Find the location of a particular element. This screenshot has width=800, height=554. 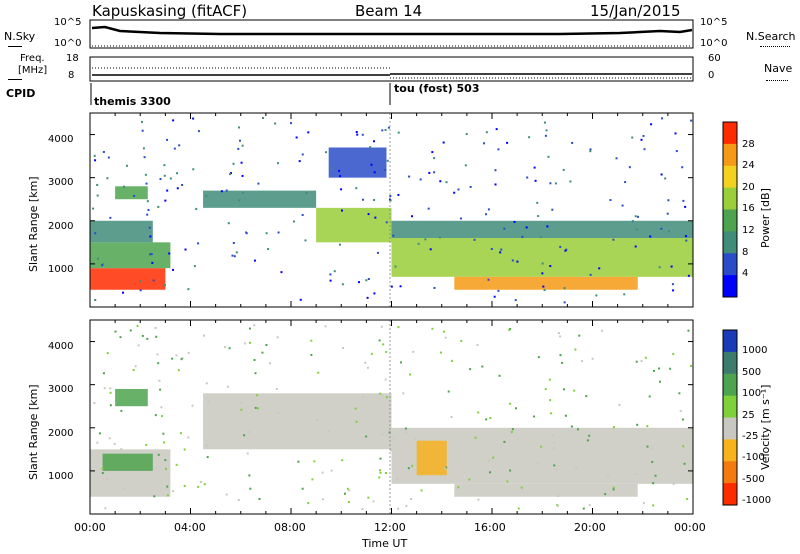

velocity-cbar-frame is located at coordinates (730, 417).